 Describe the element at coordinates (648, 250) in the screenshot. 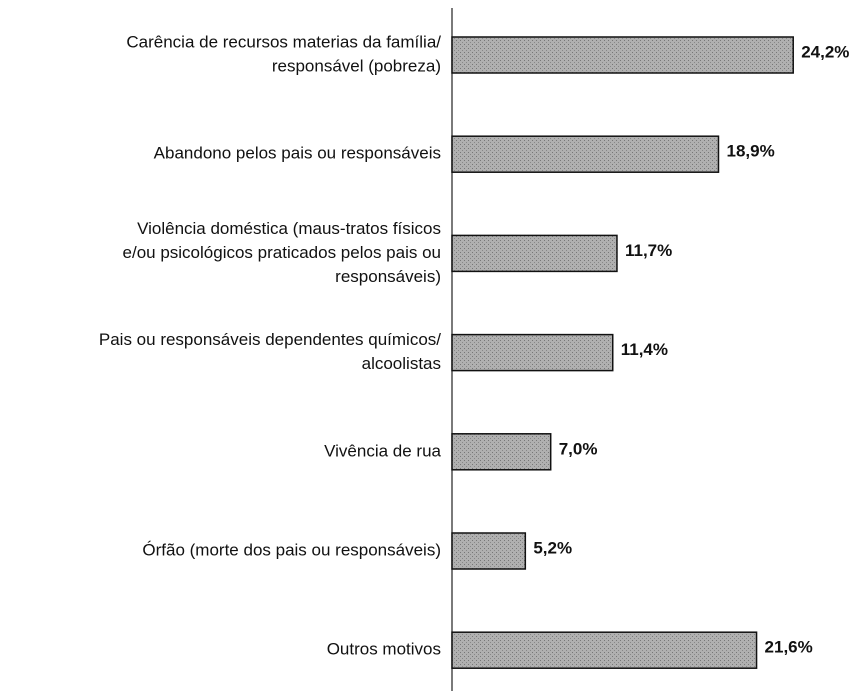

I see `value-label: 11,7%` at that location.